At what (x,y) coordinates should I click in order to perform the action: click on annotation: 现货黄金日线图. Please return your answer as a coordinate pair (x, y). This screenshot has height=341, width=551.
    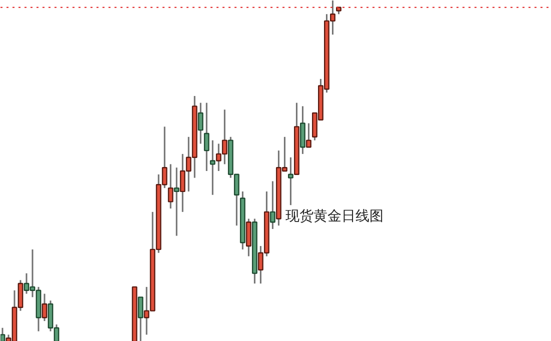
    Looking at the image, I should click on (335, 216).